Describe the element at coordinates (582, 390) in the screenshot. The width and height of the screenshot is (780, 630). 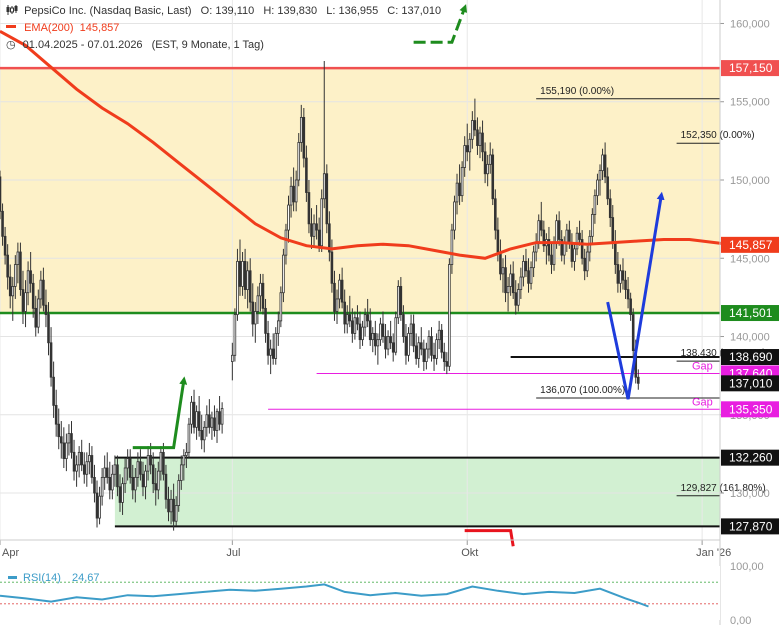
I see `fib-label: 136,070 (100.00%)` at that location.